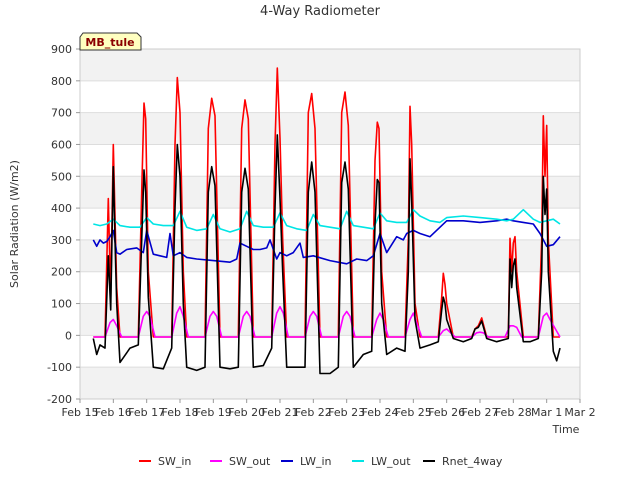 The width and height of the screenshot is (640, 480). I want to click on y-tick-label: 300, so click(61, 240).